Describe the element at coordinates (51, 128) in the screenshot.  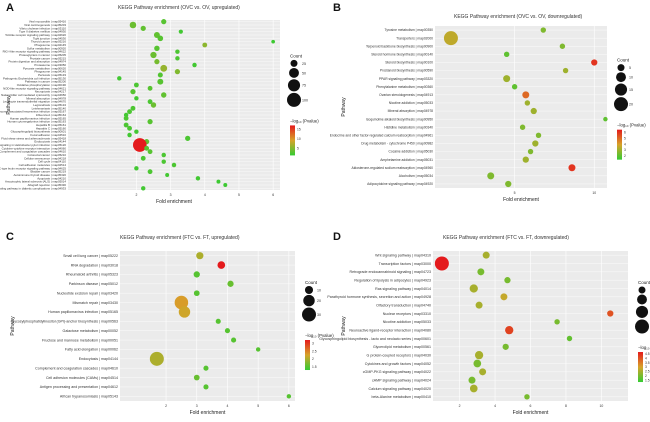
I see `y-tick-label: Hepatitis C | map05160` at that location.